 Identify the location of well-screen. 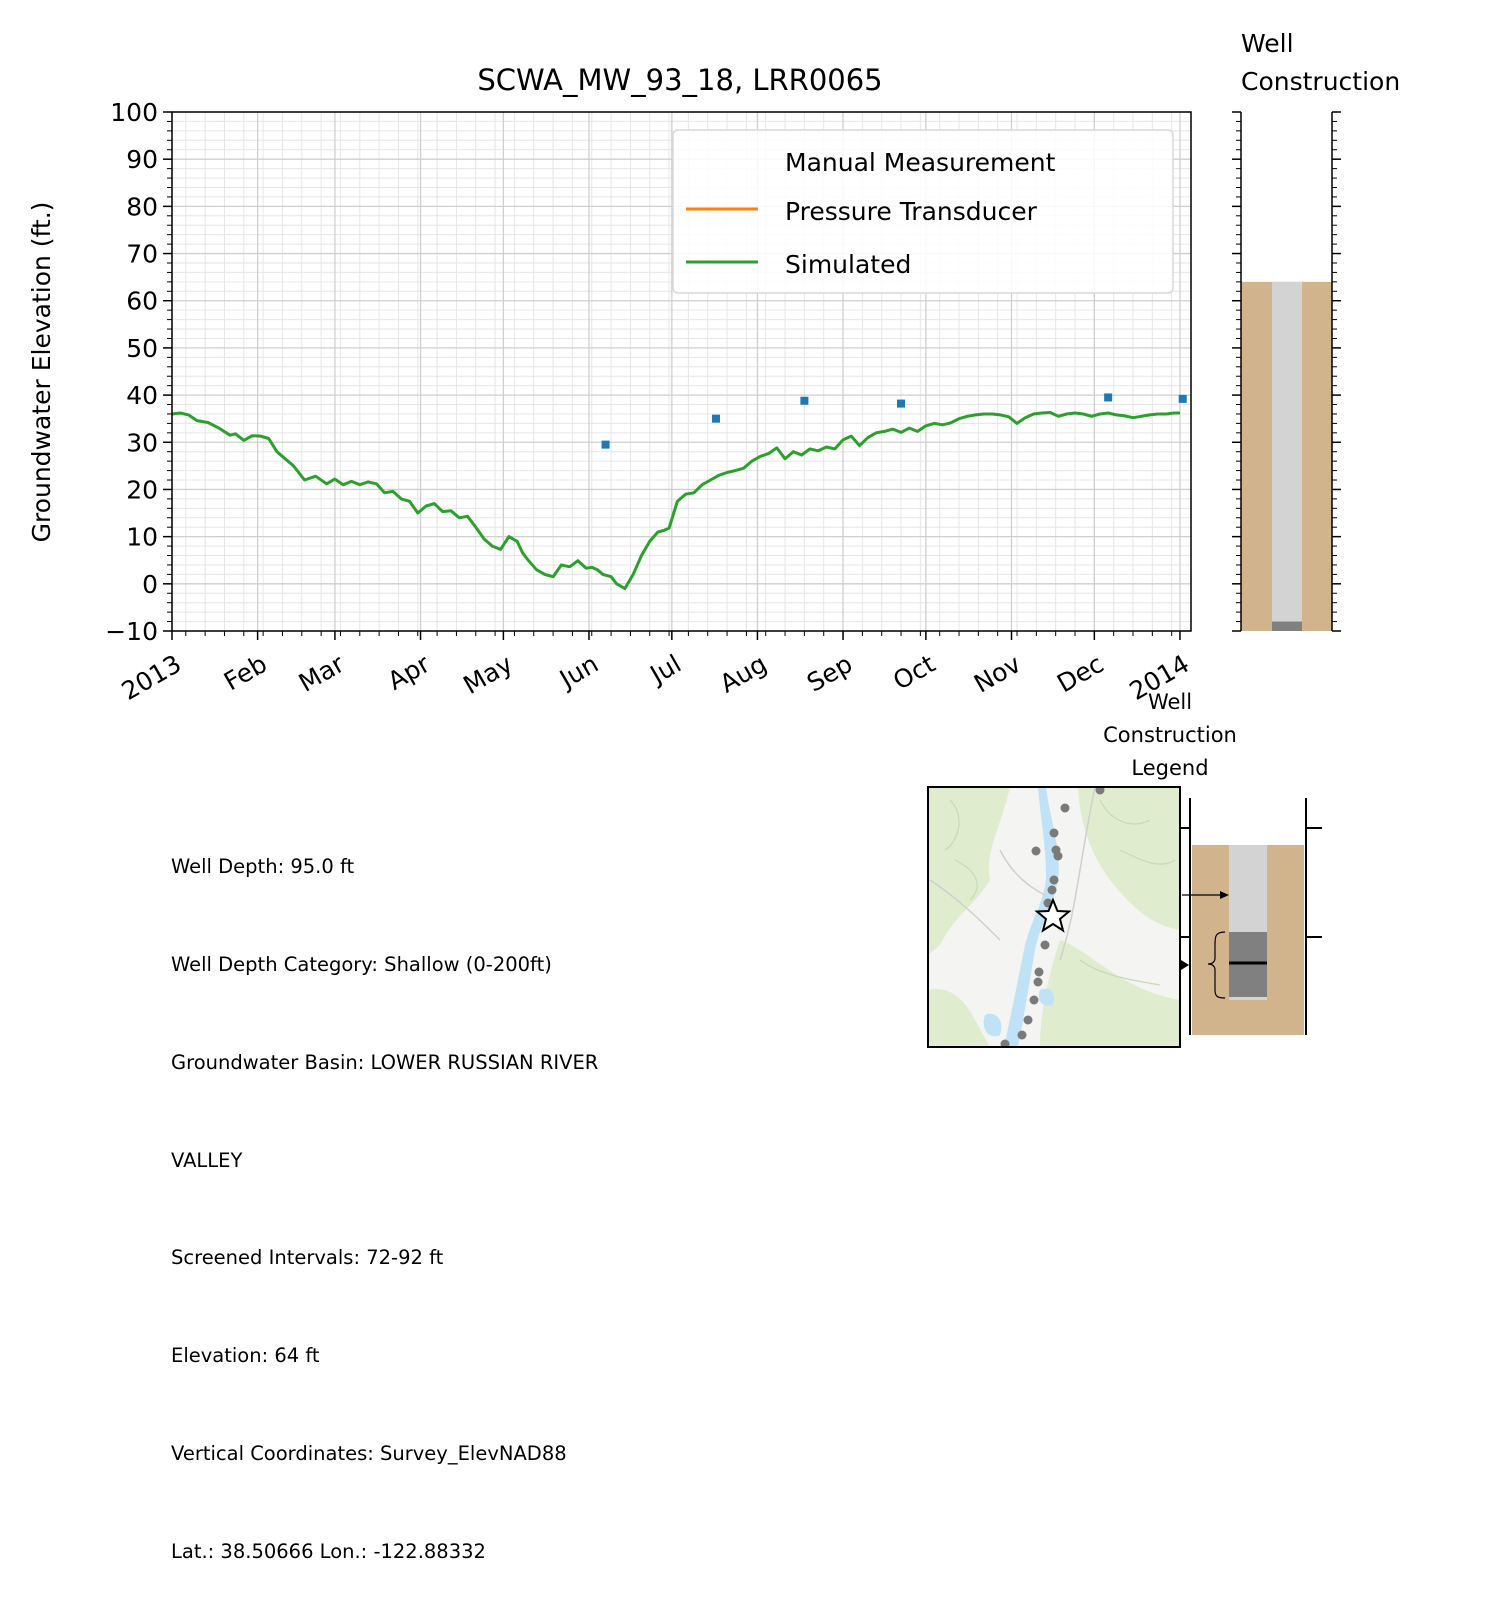
(1287, 626).